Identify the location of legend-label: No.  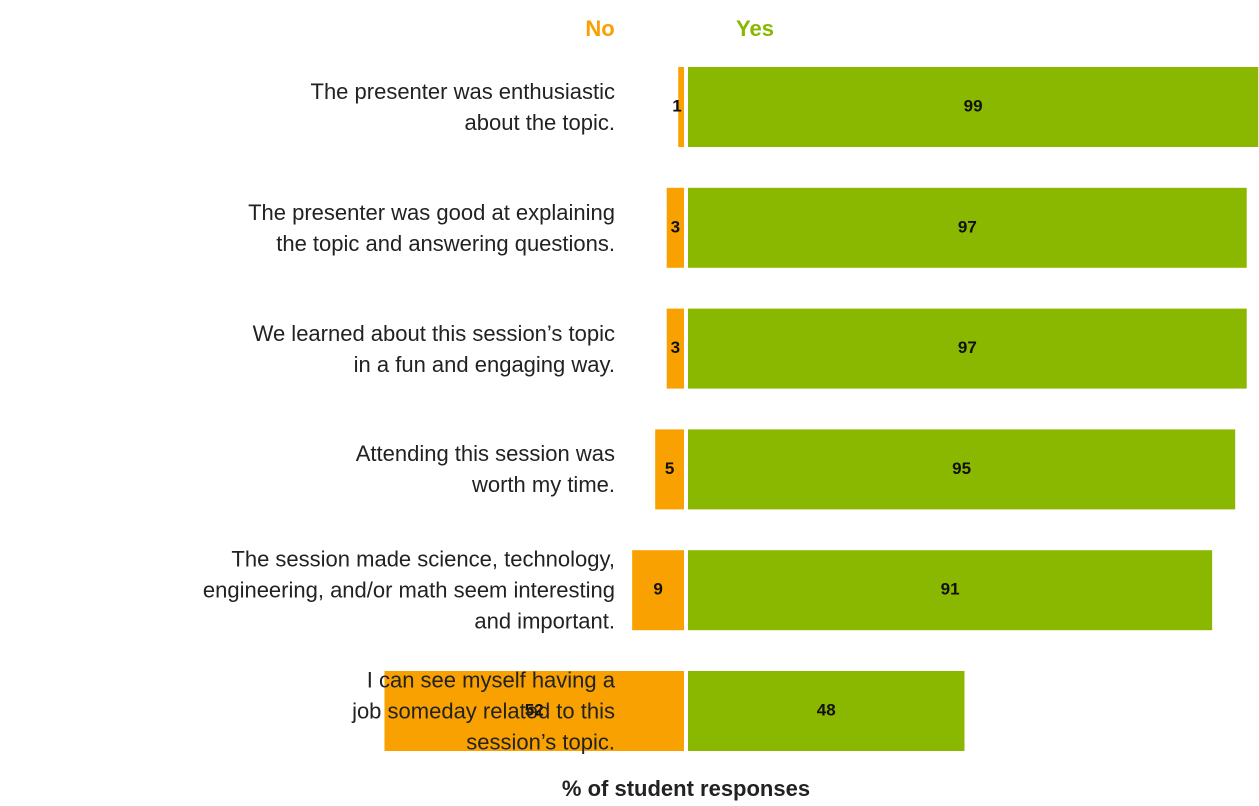
(599, 28).